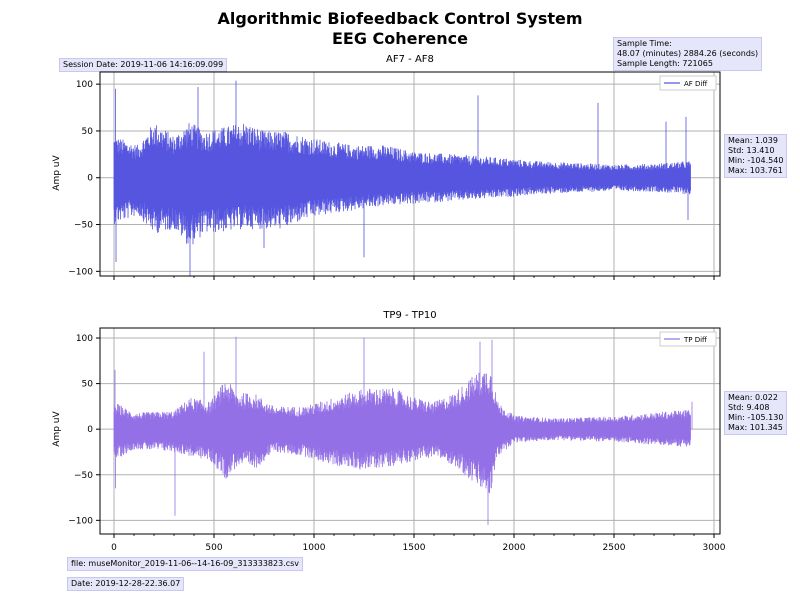 The height and width of the screenshot is (600, 800). What do you see at coordinates (213, 548) in the screenshot?
I see `panel2-xtick-label: 500` at bounding box center [213, 548].